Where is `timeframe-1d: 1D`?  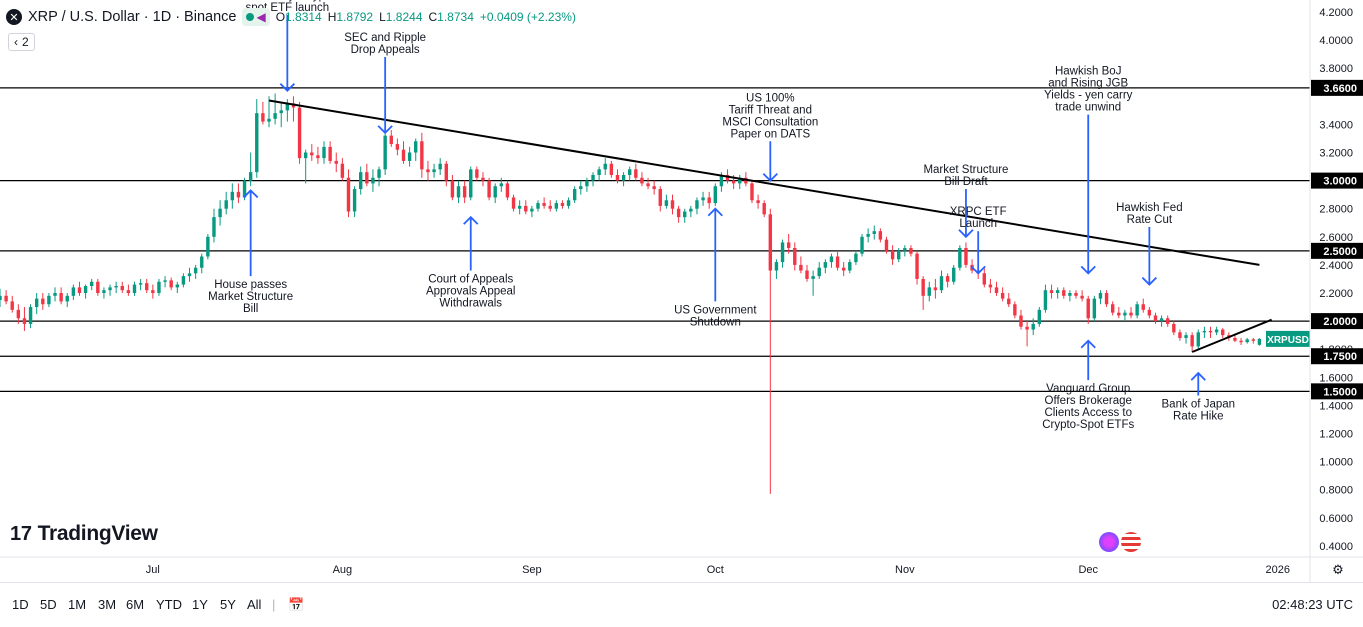
timeframe-1d: 1D is located at coordinates (20, 604).